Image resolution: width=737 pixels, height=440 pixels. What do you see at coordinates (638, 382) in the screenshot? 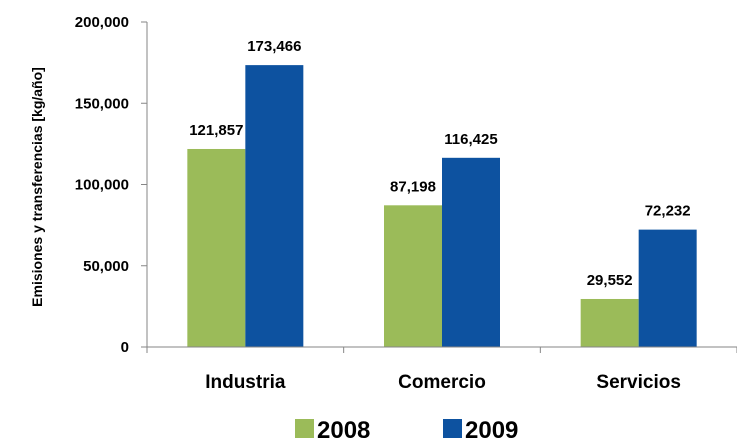
I see `x-tick-label: Servicios` at bounding box center [638, 382].